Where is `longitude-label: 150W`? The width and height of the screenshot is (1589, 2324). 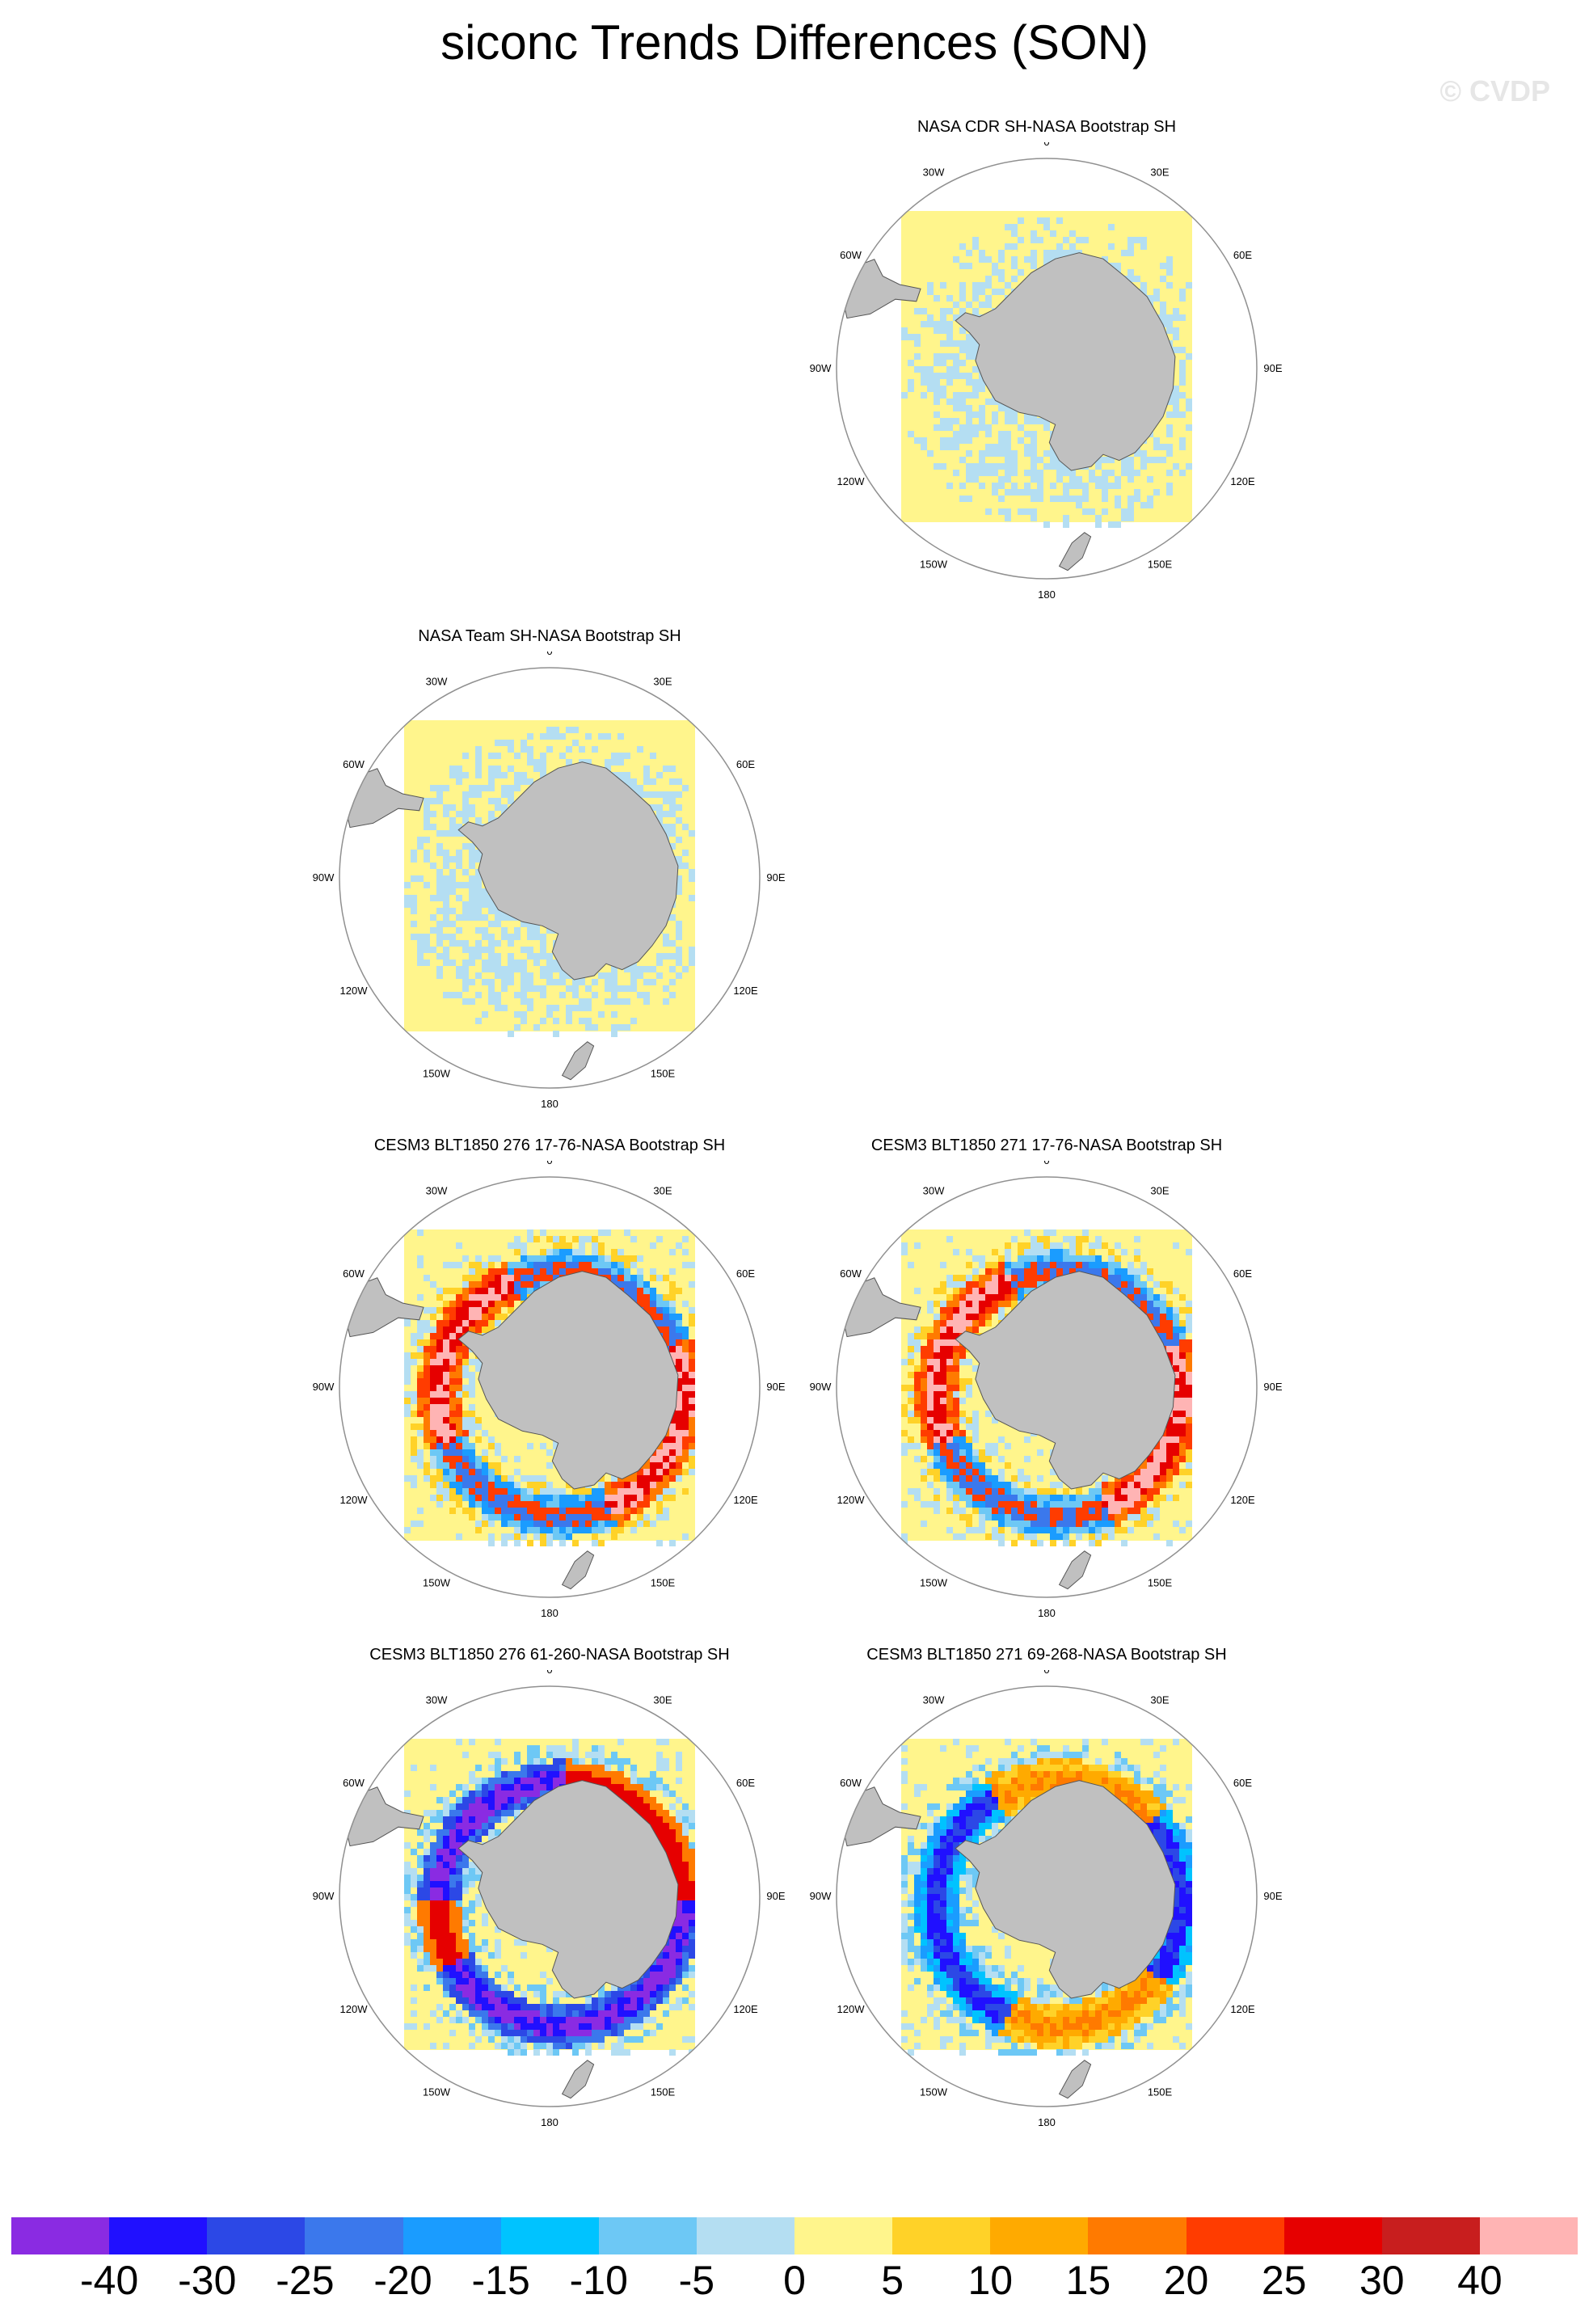 longitude-label: 150W is located at coordinates (934, 565).